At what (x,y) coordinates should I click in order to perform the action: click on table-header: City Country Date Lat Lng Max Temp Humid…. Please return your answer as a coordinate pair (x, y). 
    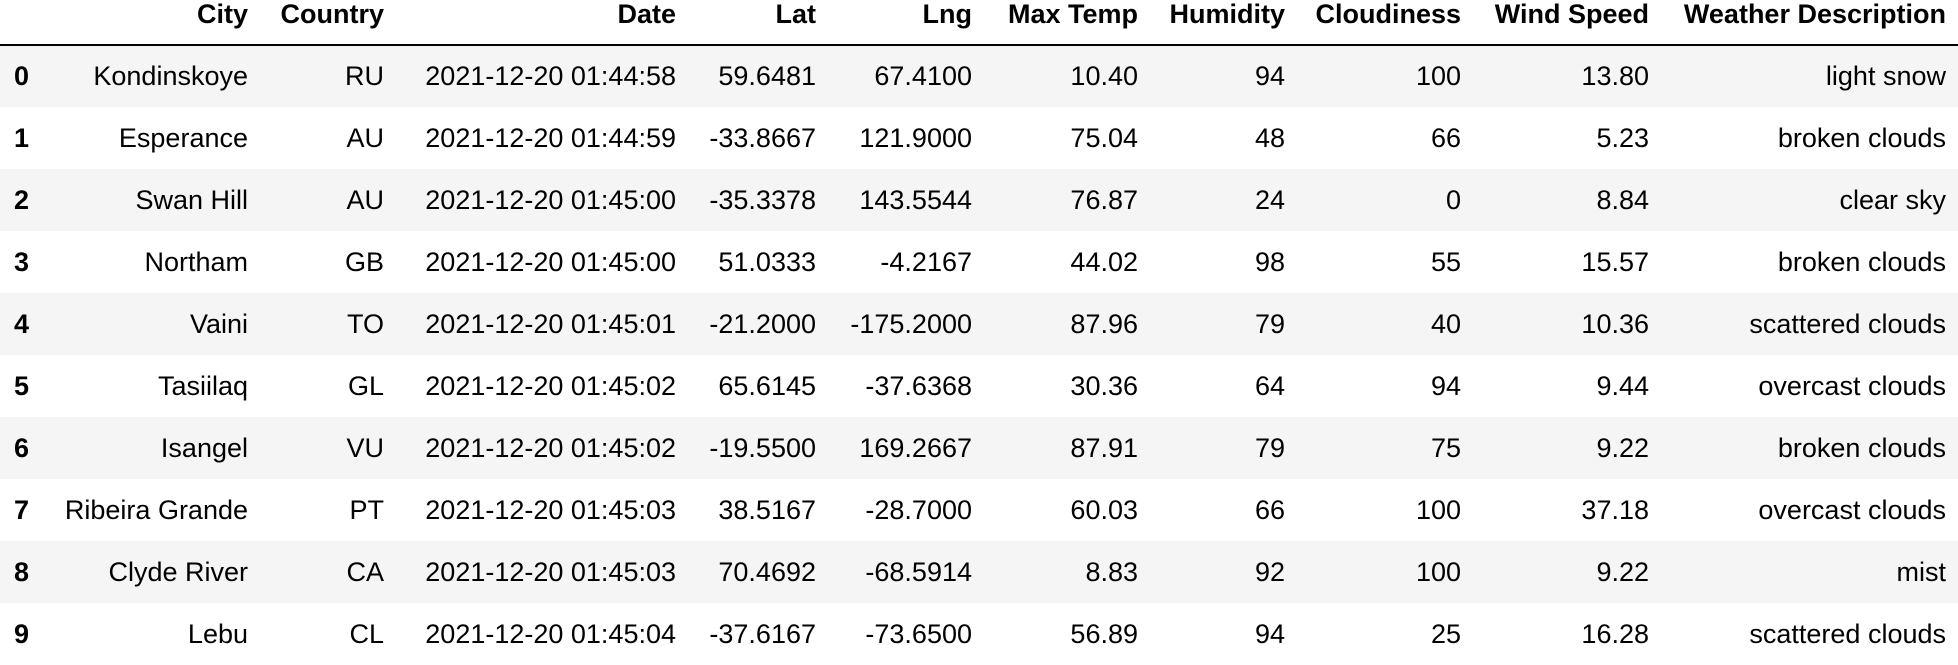
    Looking at the image, I should click on (979, 23).